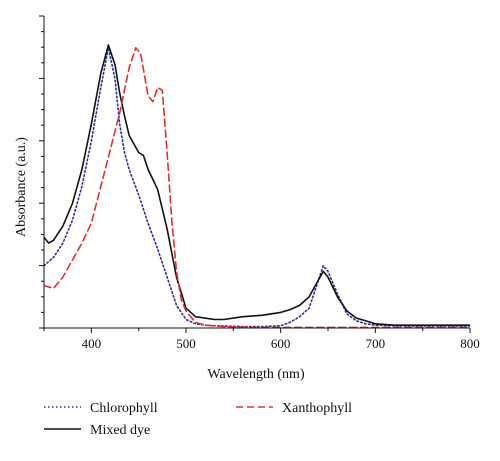 The height and width of the screenshot is (461, 500). I want to click on x-tick-label-700: 700, so click(376, 343).